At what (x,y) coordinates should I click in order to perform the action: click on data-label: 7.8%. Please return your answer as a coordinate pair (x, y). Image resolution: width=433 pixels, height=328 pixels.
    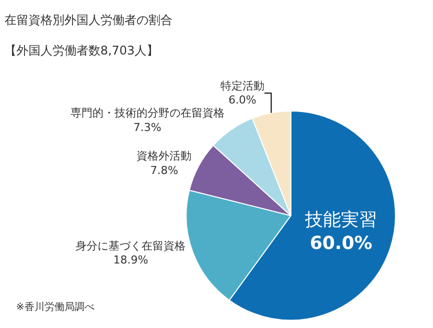
    Looking at the image, I should click on (164, 170).